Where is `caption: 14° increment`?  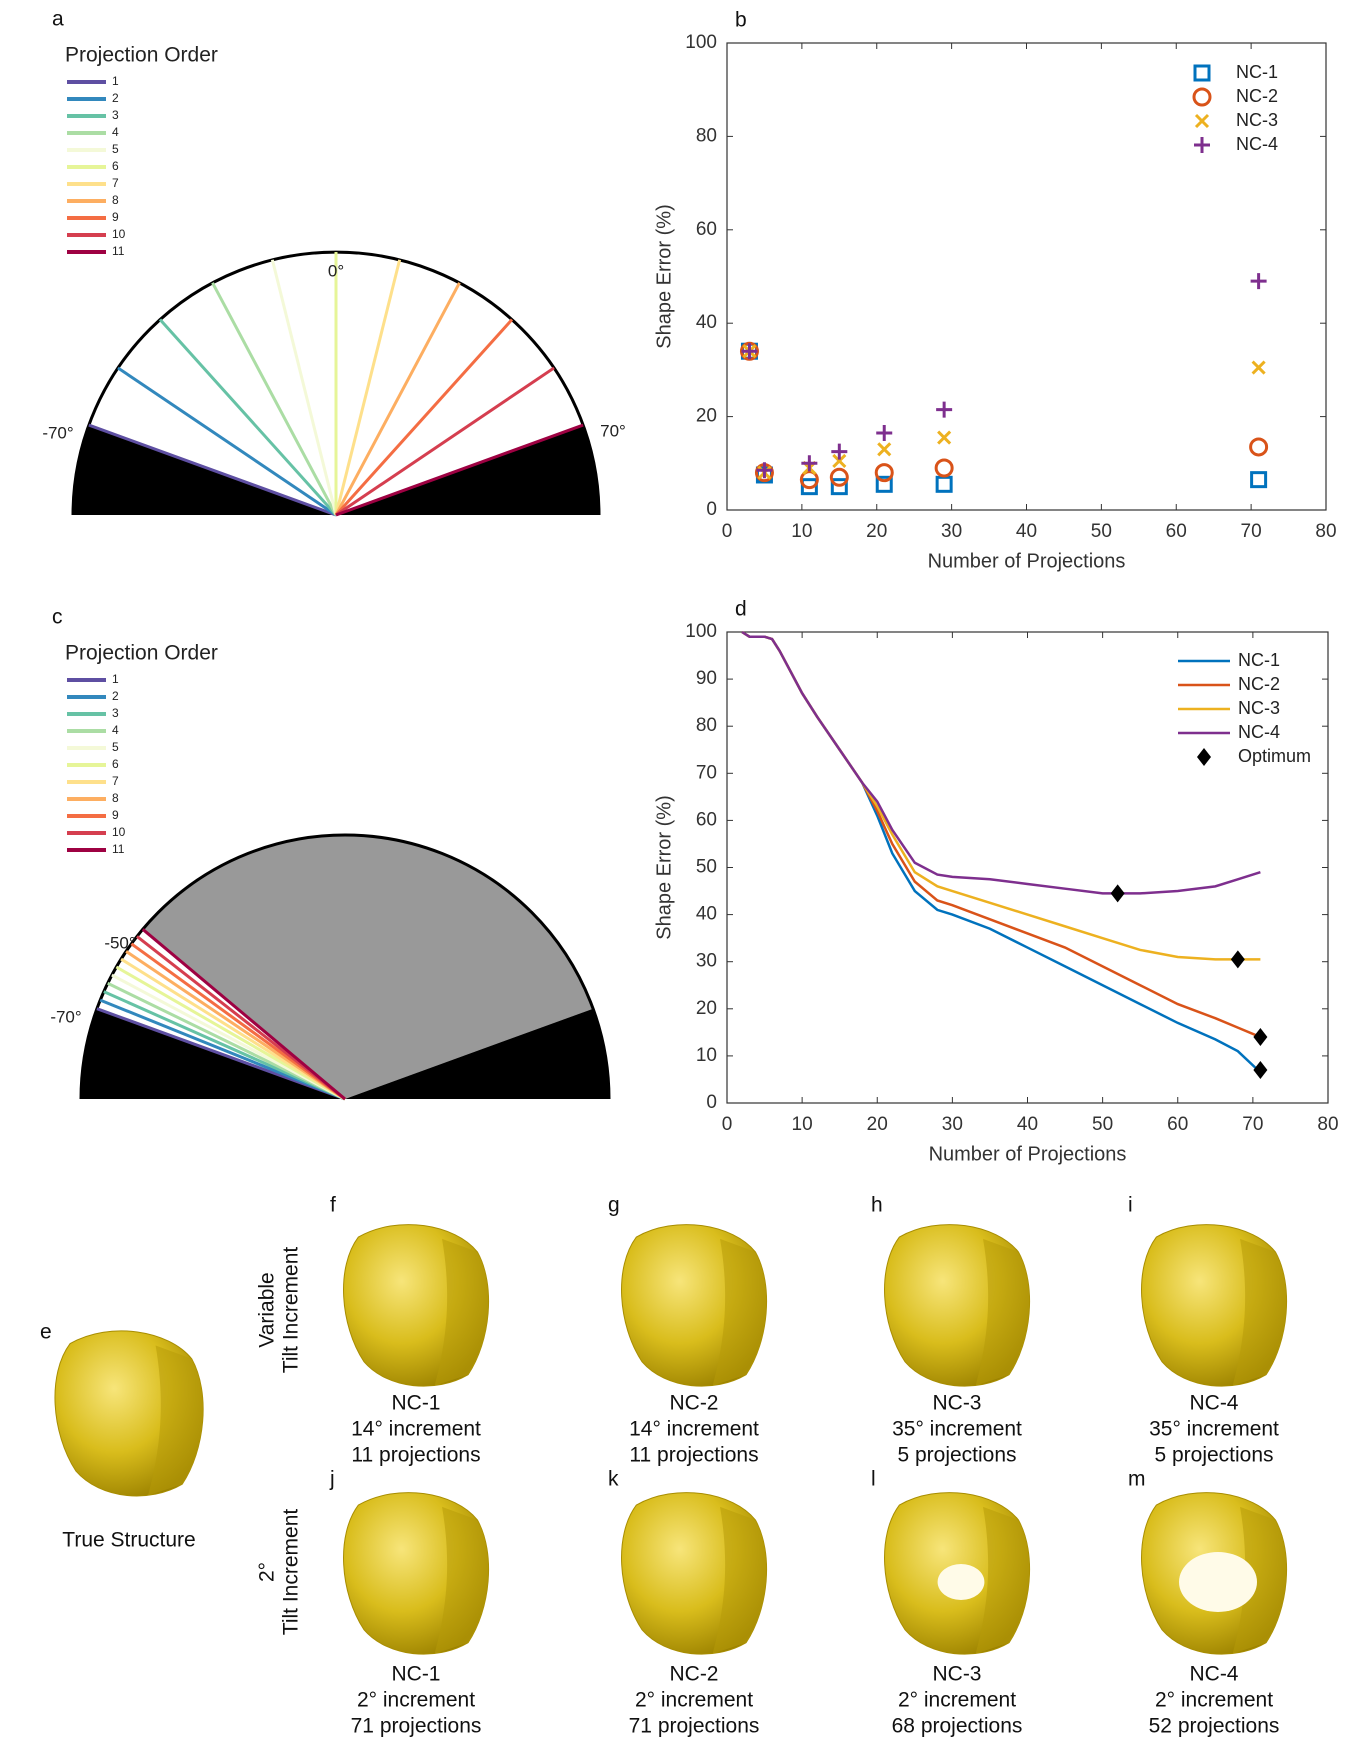 caption: 14° increment is located at coordinates (416, 1429).